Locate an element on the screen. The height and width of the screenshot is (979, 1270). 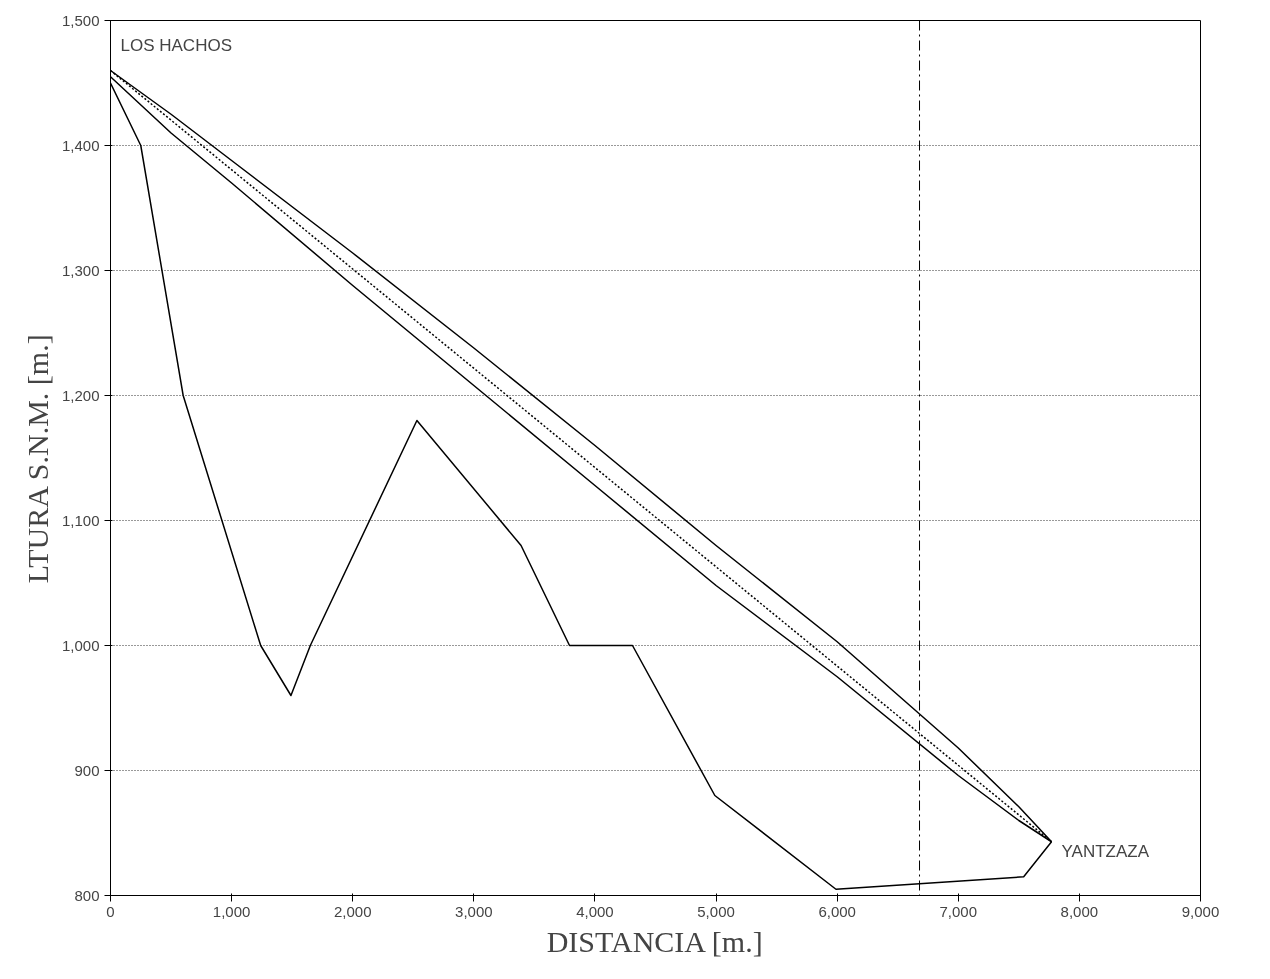
annotation: LOS HACHOS is located at coordinates (176, 45).